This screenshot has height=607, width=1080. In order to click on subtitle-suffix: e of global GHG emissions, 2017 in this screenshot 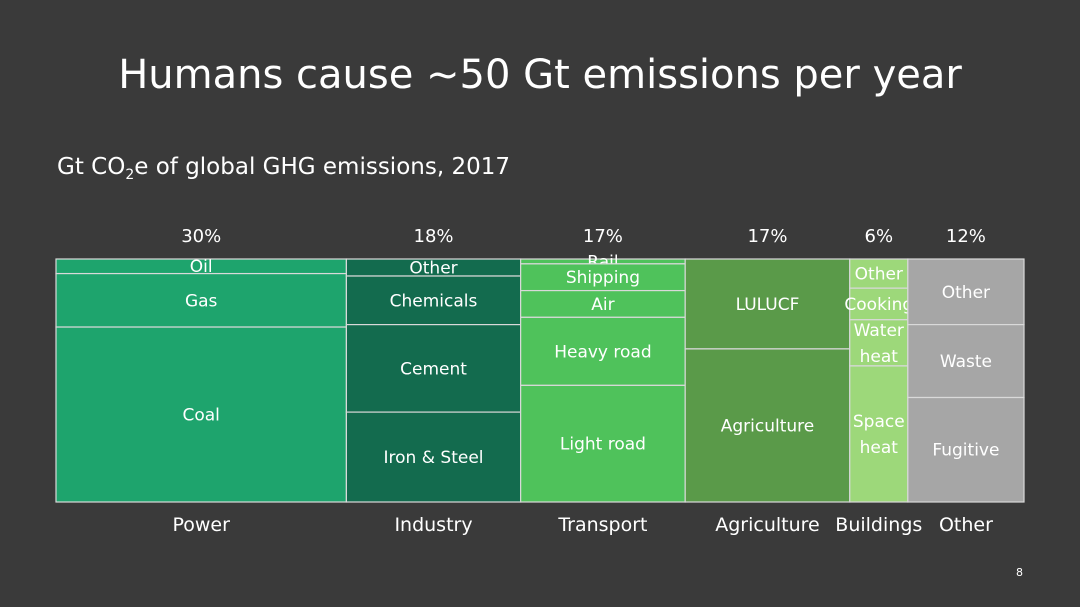, I will do `click(322, 167)`.